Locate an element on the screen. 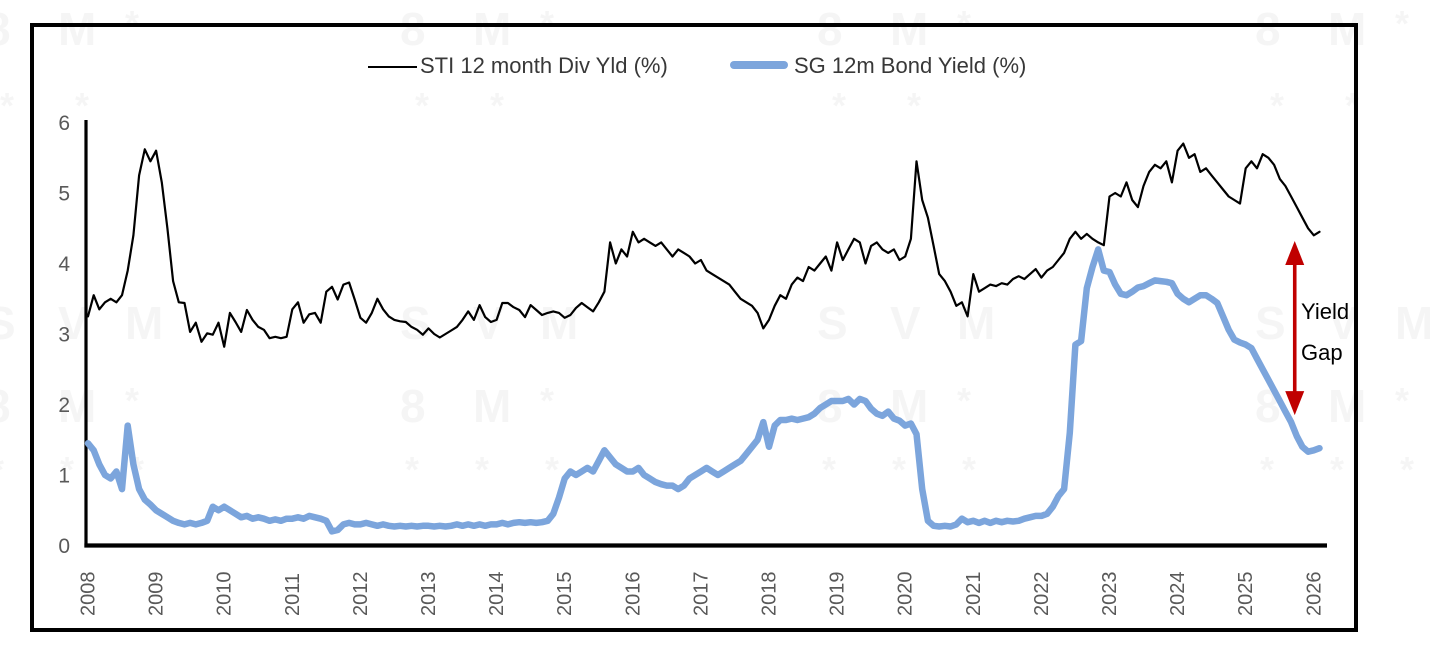  x-tick-label: 2022 is located at coordinates (1042, 594).